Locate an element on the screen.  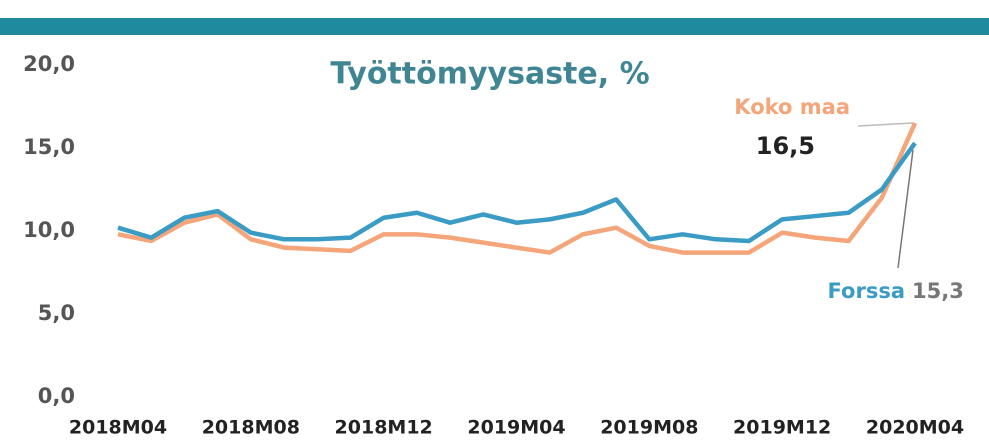
x-tick-label: 2019M12 is located at coordinates (782, 428).